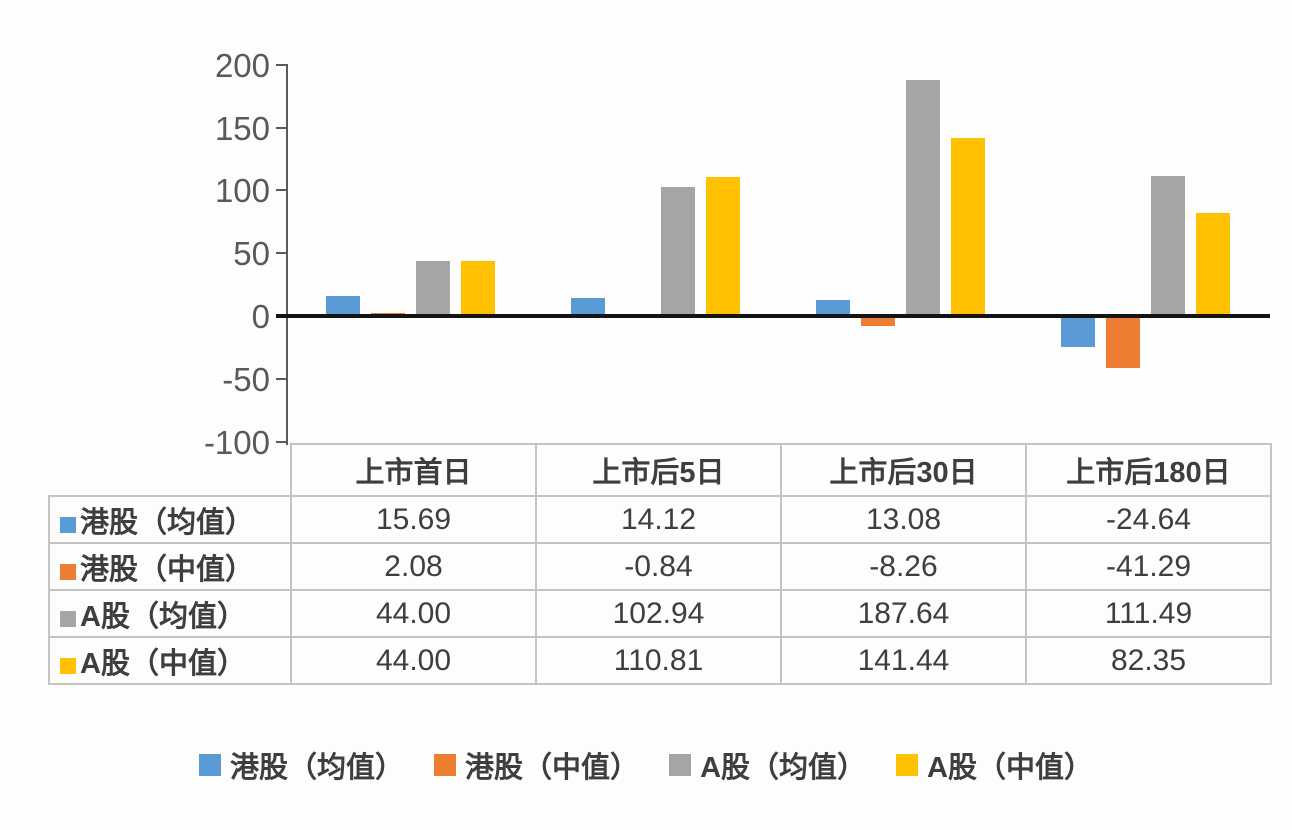  I want to click on table-header-row: 上市首日 上市后5日 上市后30日 上市后180日, so click(660, 470).